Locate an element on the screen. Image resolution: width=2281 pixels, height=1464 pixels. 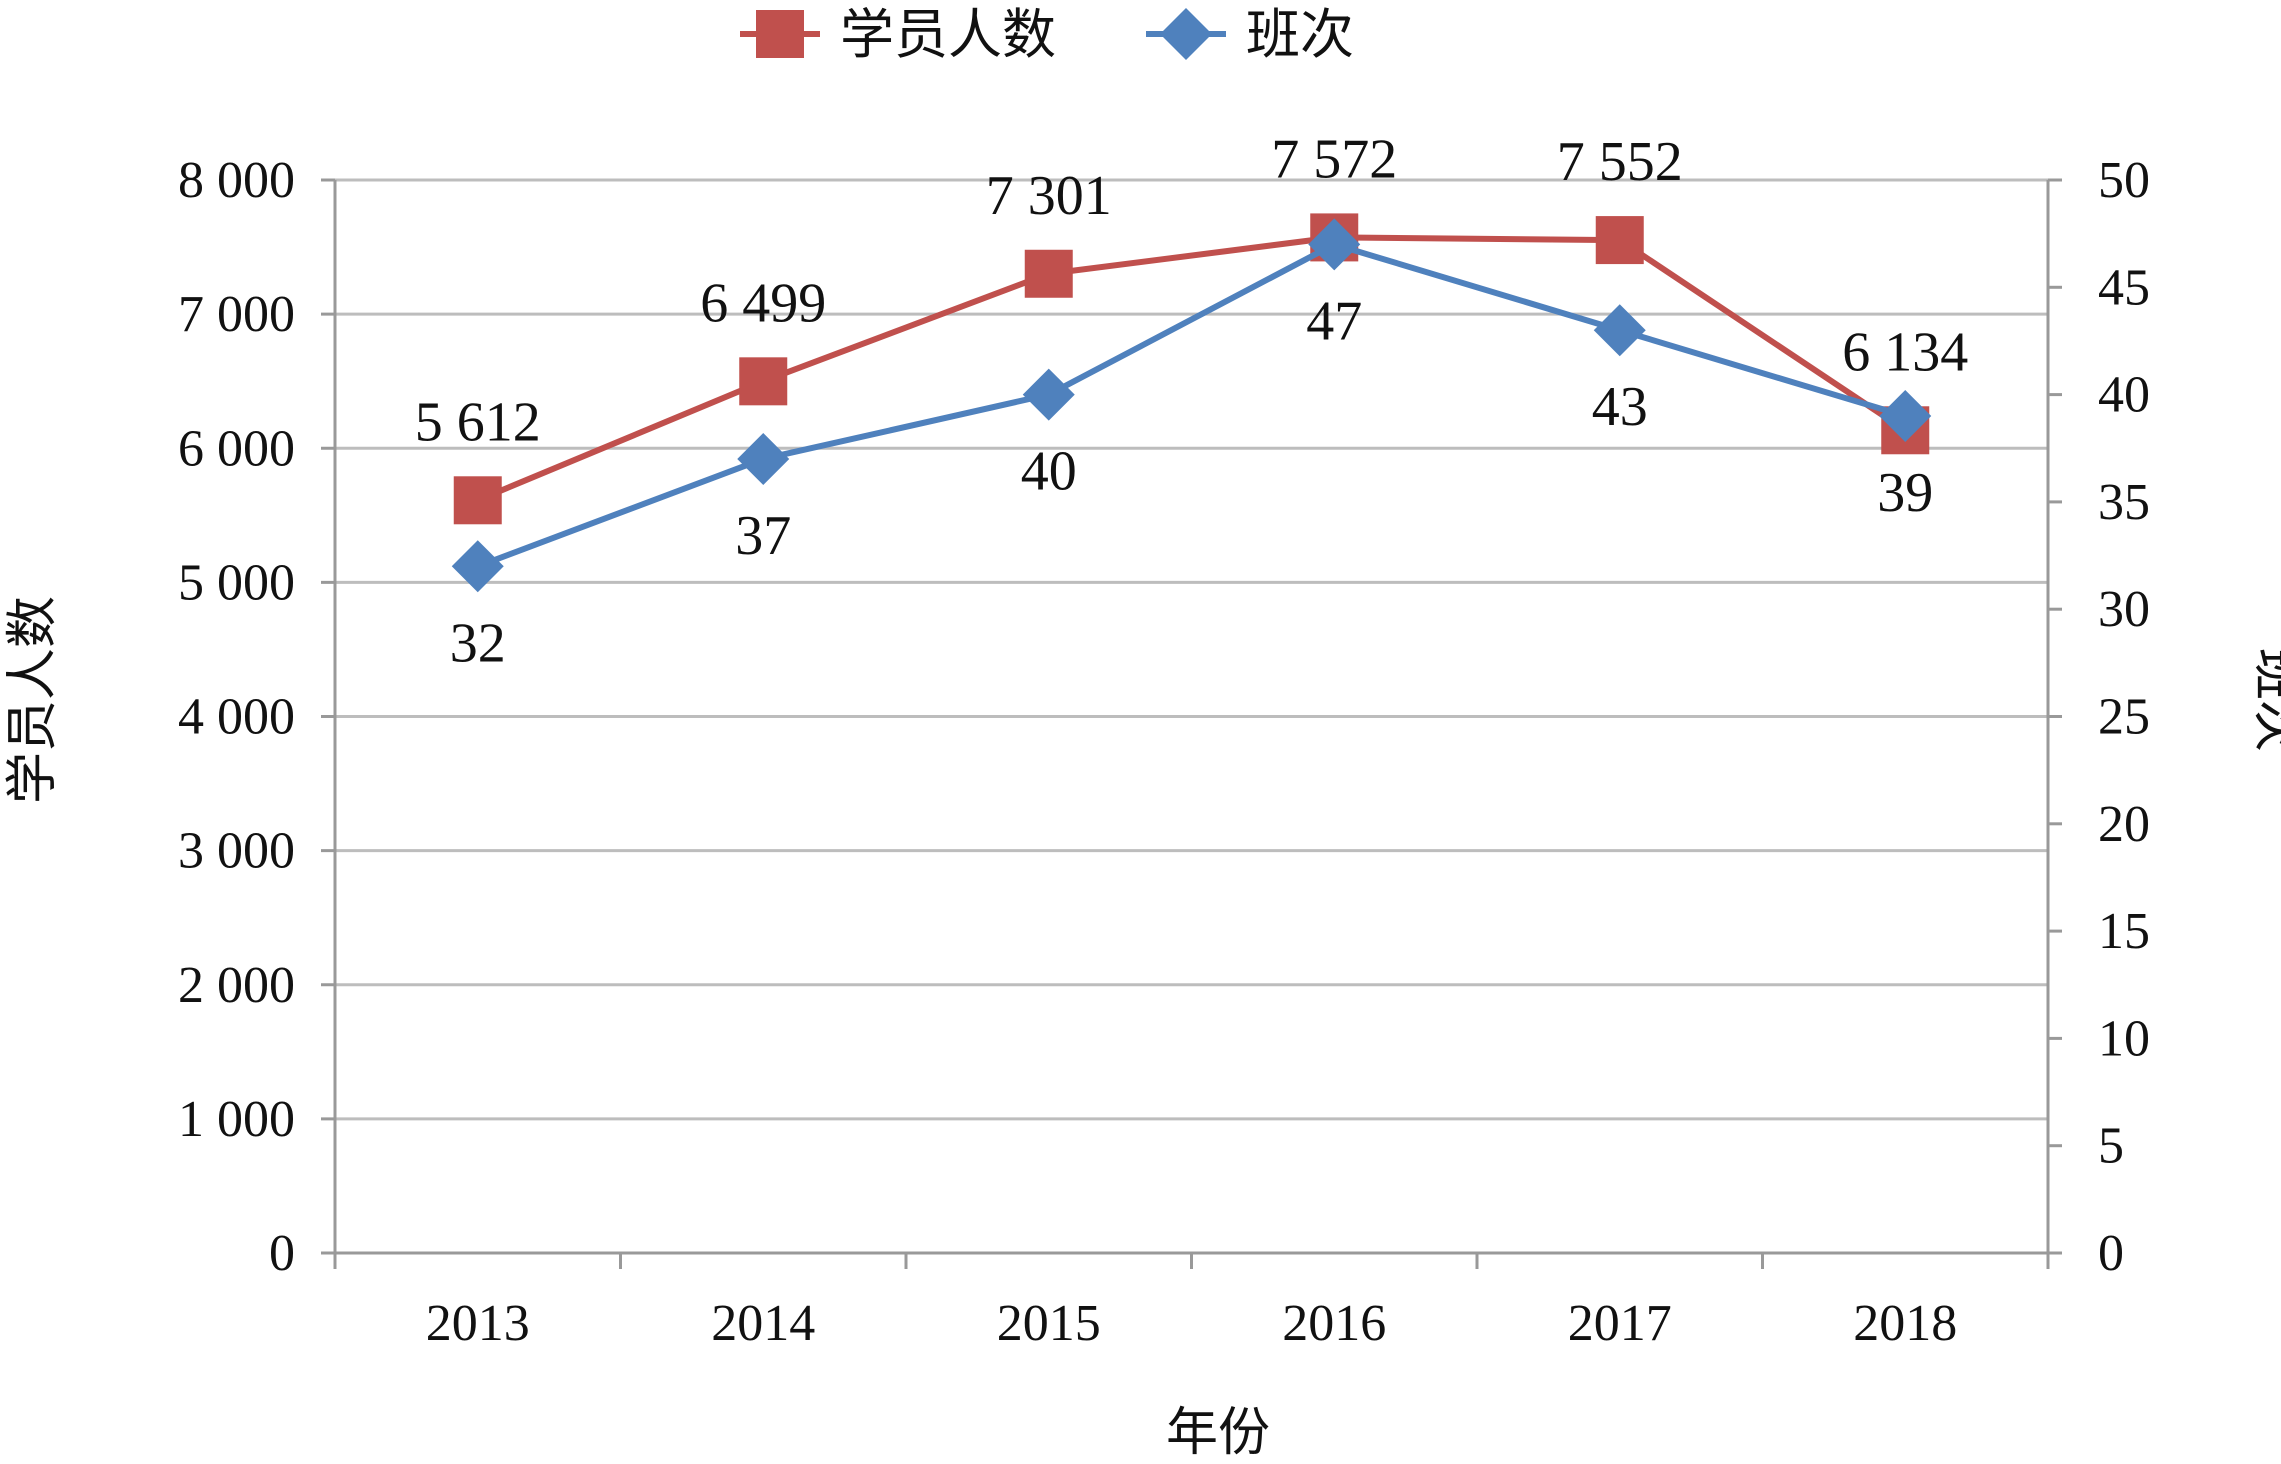
x-axis-title: 年份 is located at coordinates (1218, 1433).